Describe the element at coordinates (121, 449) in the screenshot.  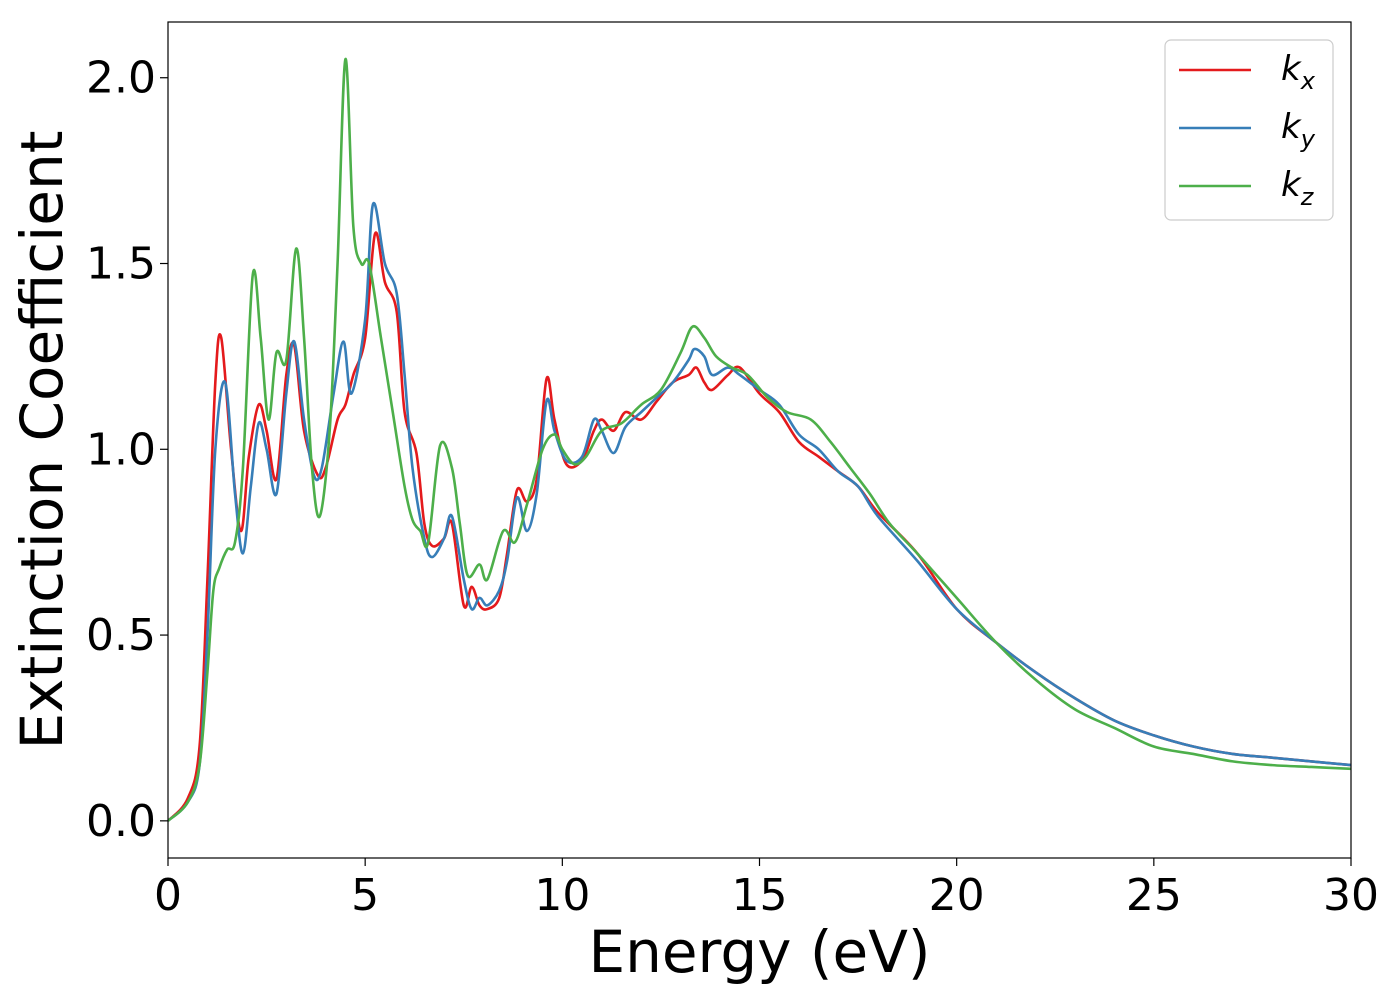
I see `y-tick-label: 1.0` at that location.